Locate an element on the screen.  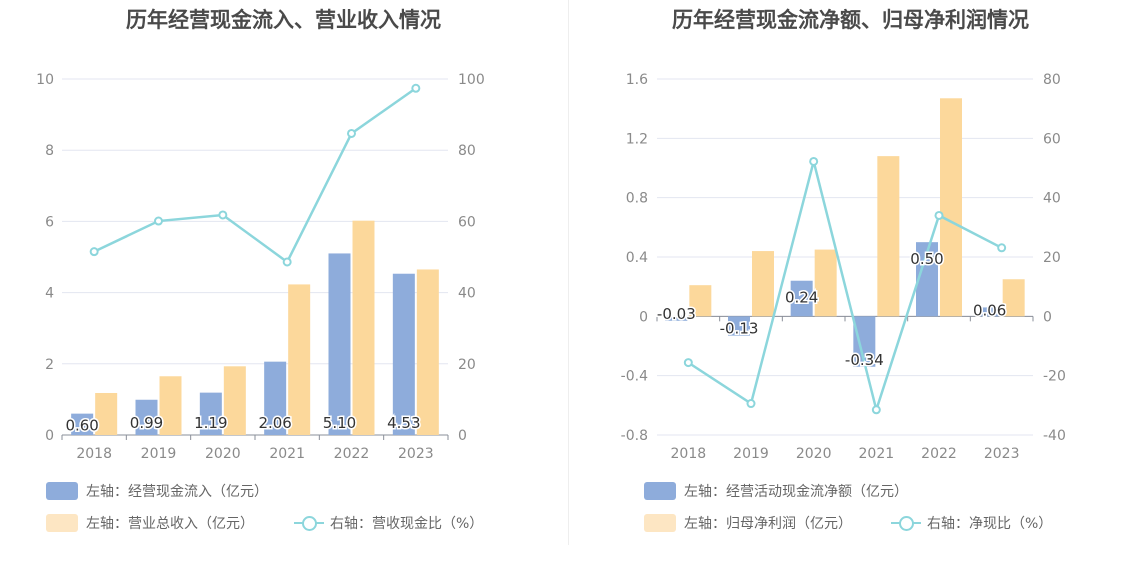
legend-item-bar-secondary: 左轴：归母净利润（亿元） is located at coordinates (748, 523).